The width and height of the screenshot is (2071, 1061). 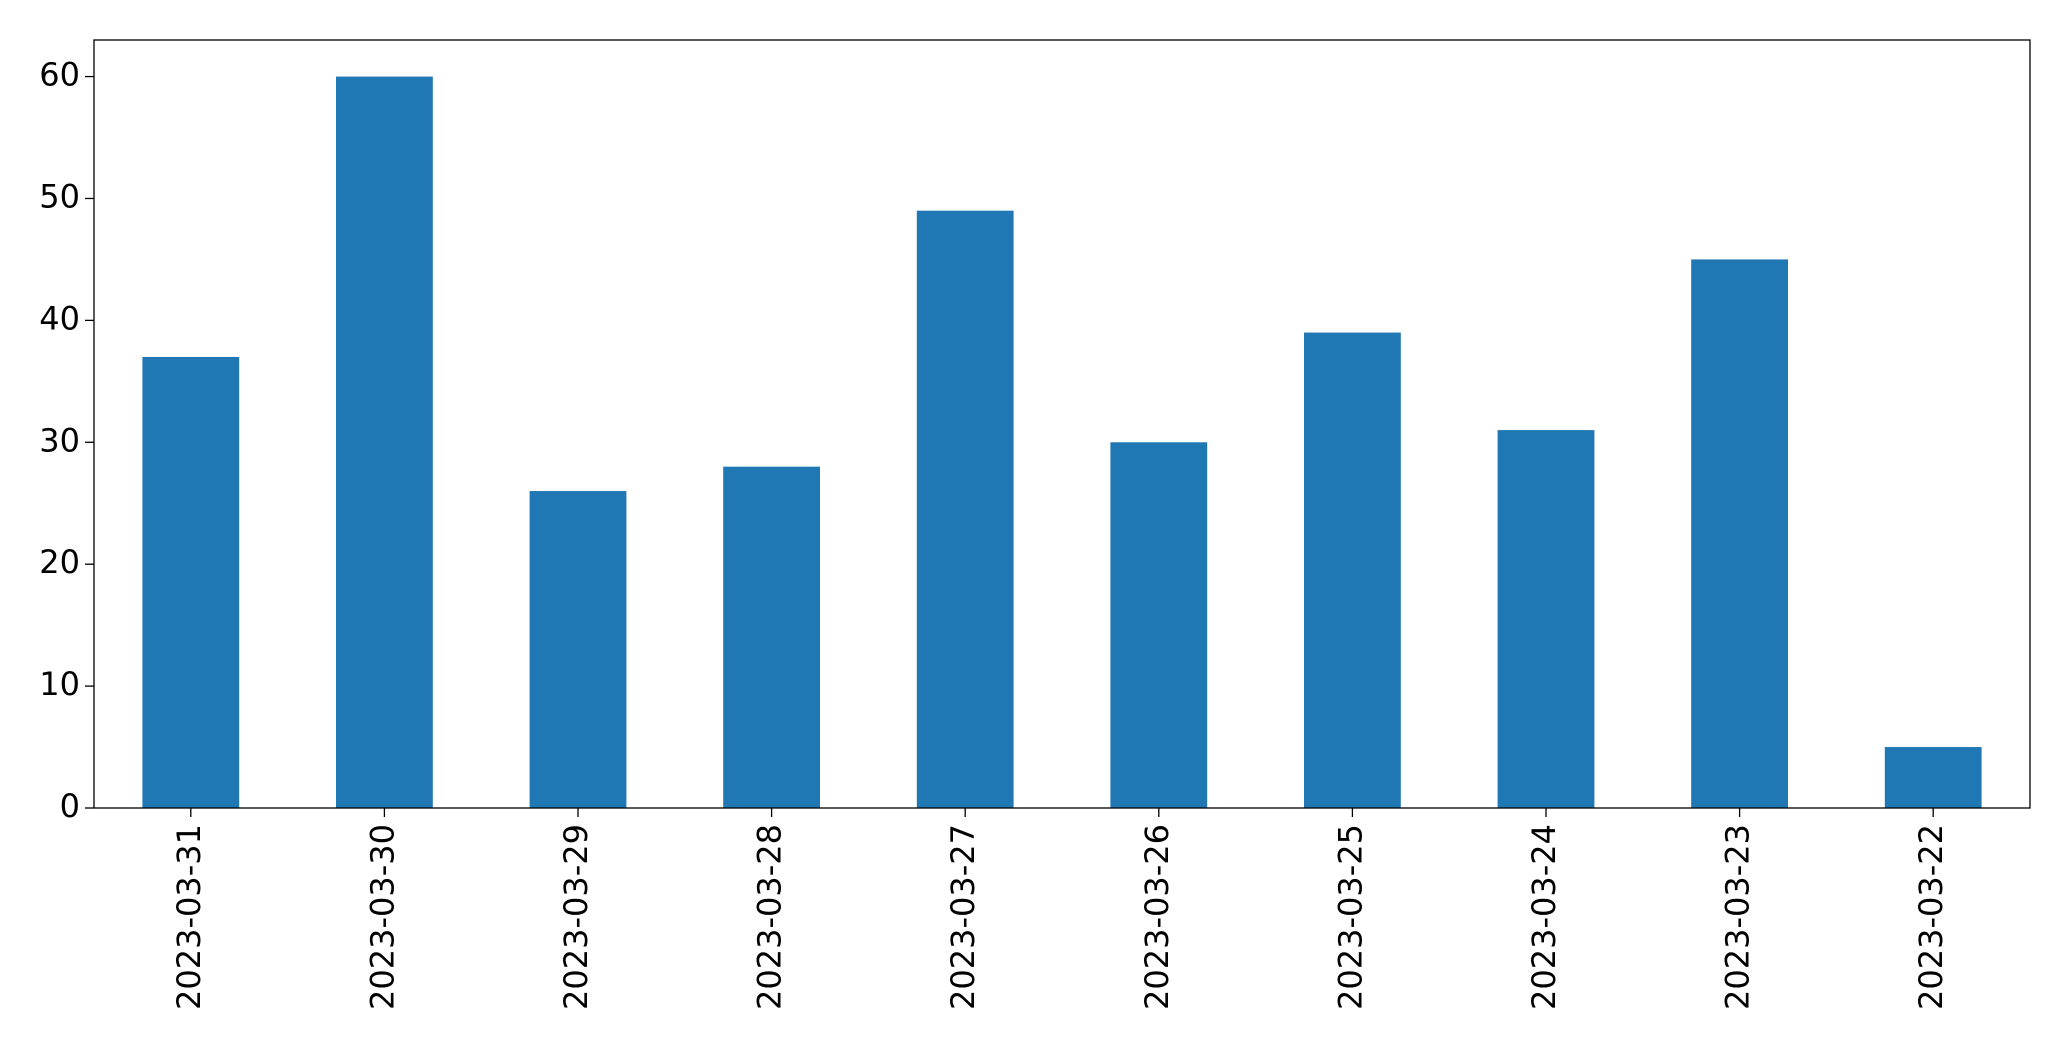 I want to click on y-tick-label: 50, so click(x=59, y=196).